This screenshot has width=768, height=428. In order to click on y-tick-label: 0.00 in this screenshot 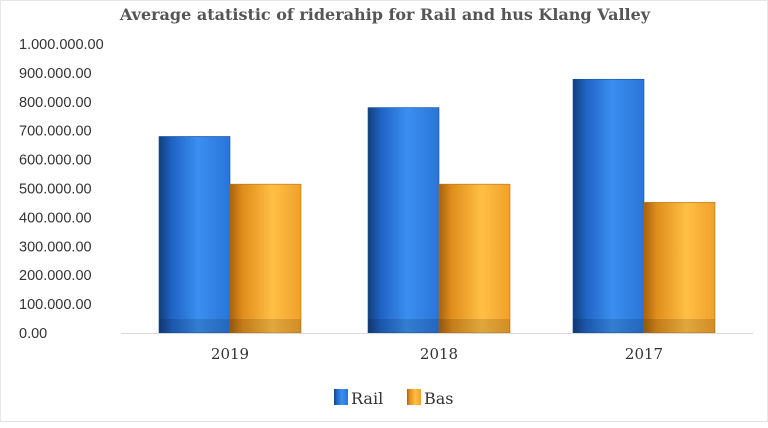, I will do `click(33, 334)`.